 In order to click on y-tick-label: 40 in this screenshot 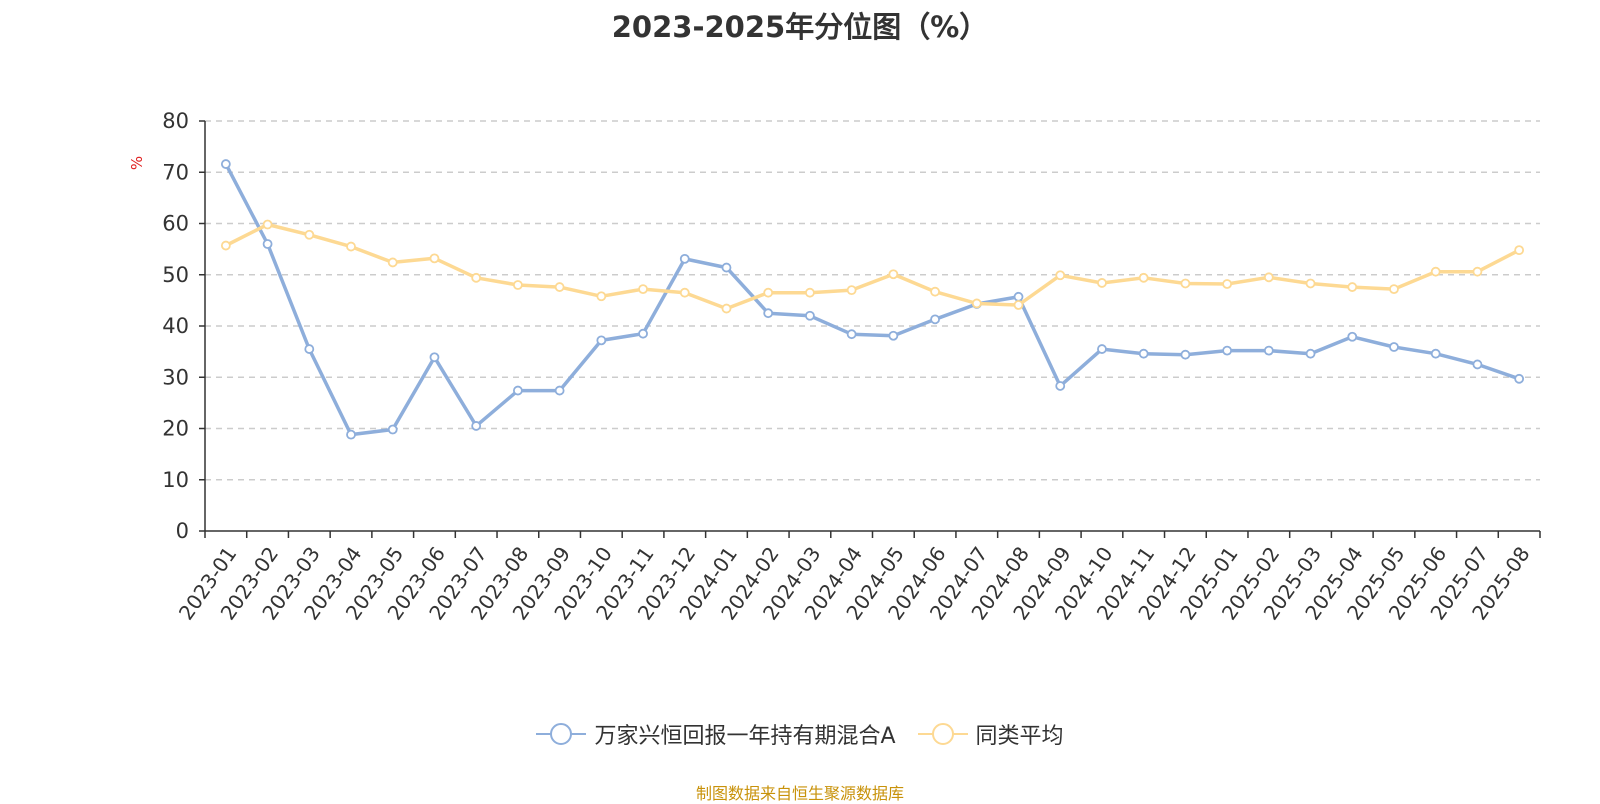, I will do `click(175, 326)`.